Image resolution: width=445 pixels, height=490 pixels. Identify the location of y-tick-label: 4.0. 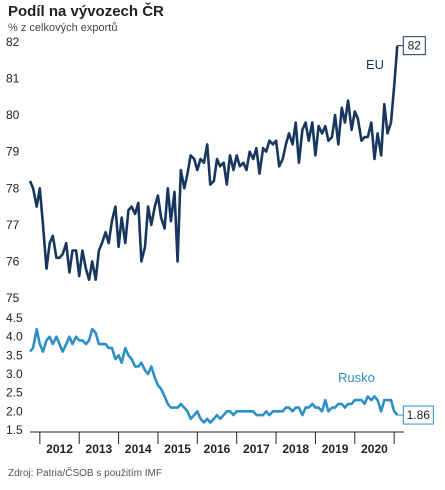
(14, 337).